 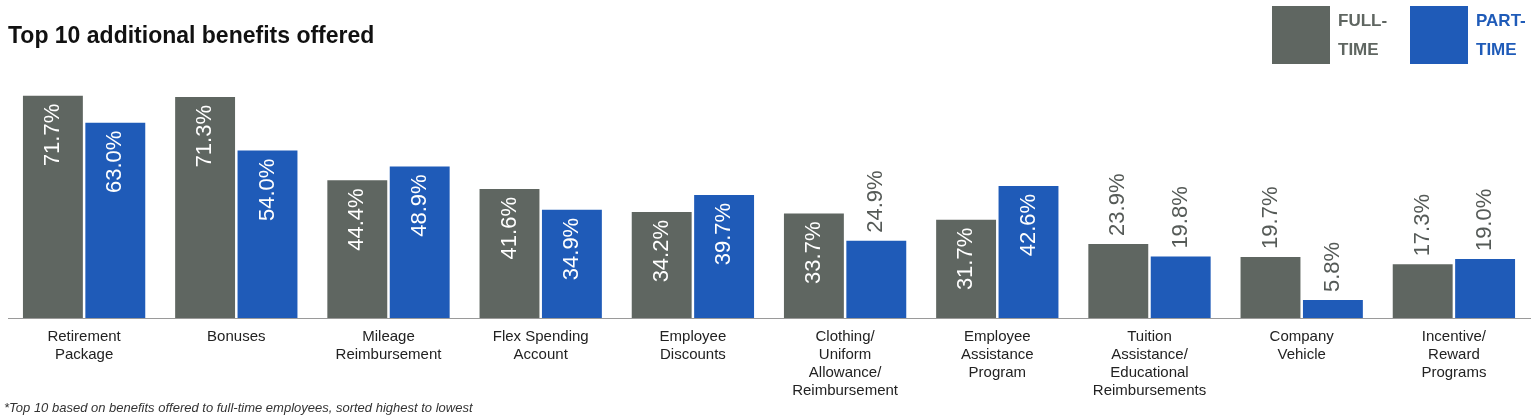 What do you see at coordinates (693, 345) in the screenshot?
I see `x-tick-label: Employee Discounts` at bounding box center [693, 345].